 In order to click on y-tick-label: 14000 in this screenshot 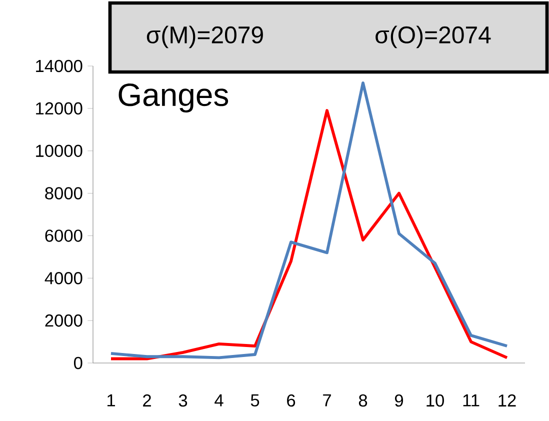, I will do `click(59, 66)`.